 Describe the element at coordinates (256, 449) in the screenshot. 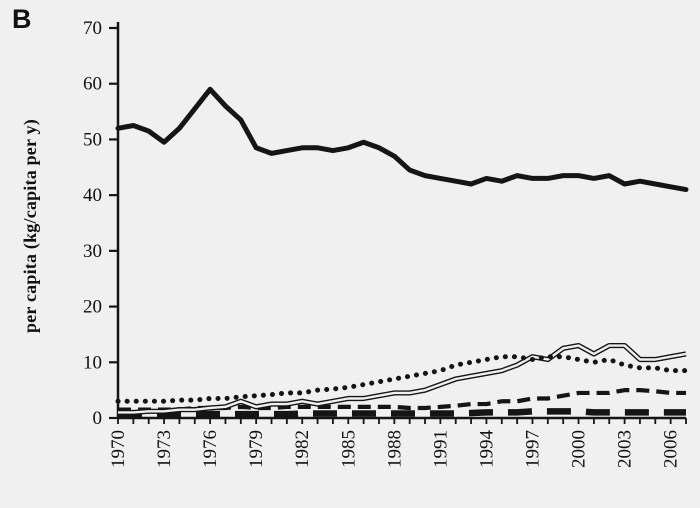

I see `x-tick-label: 1979` at that location.